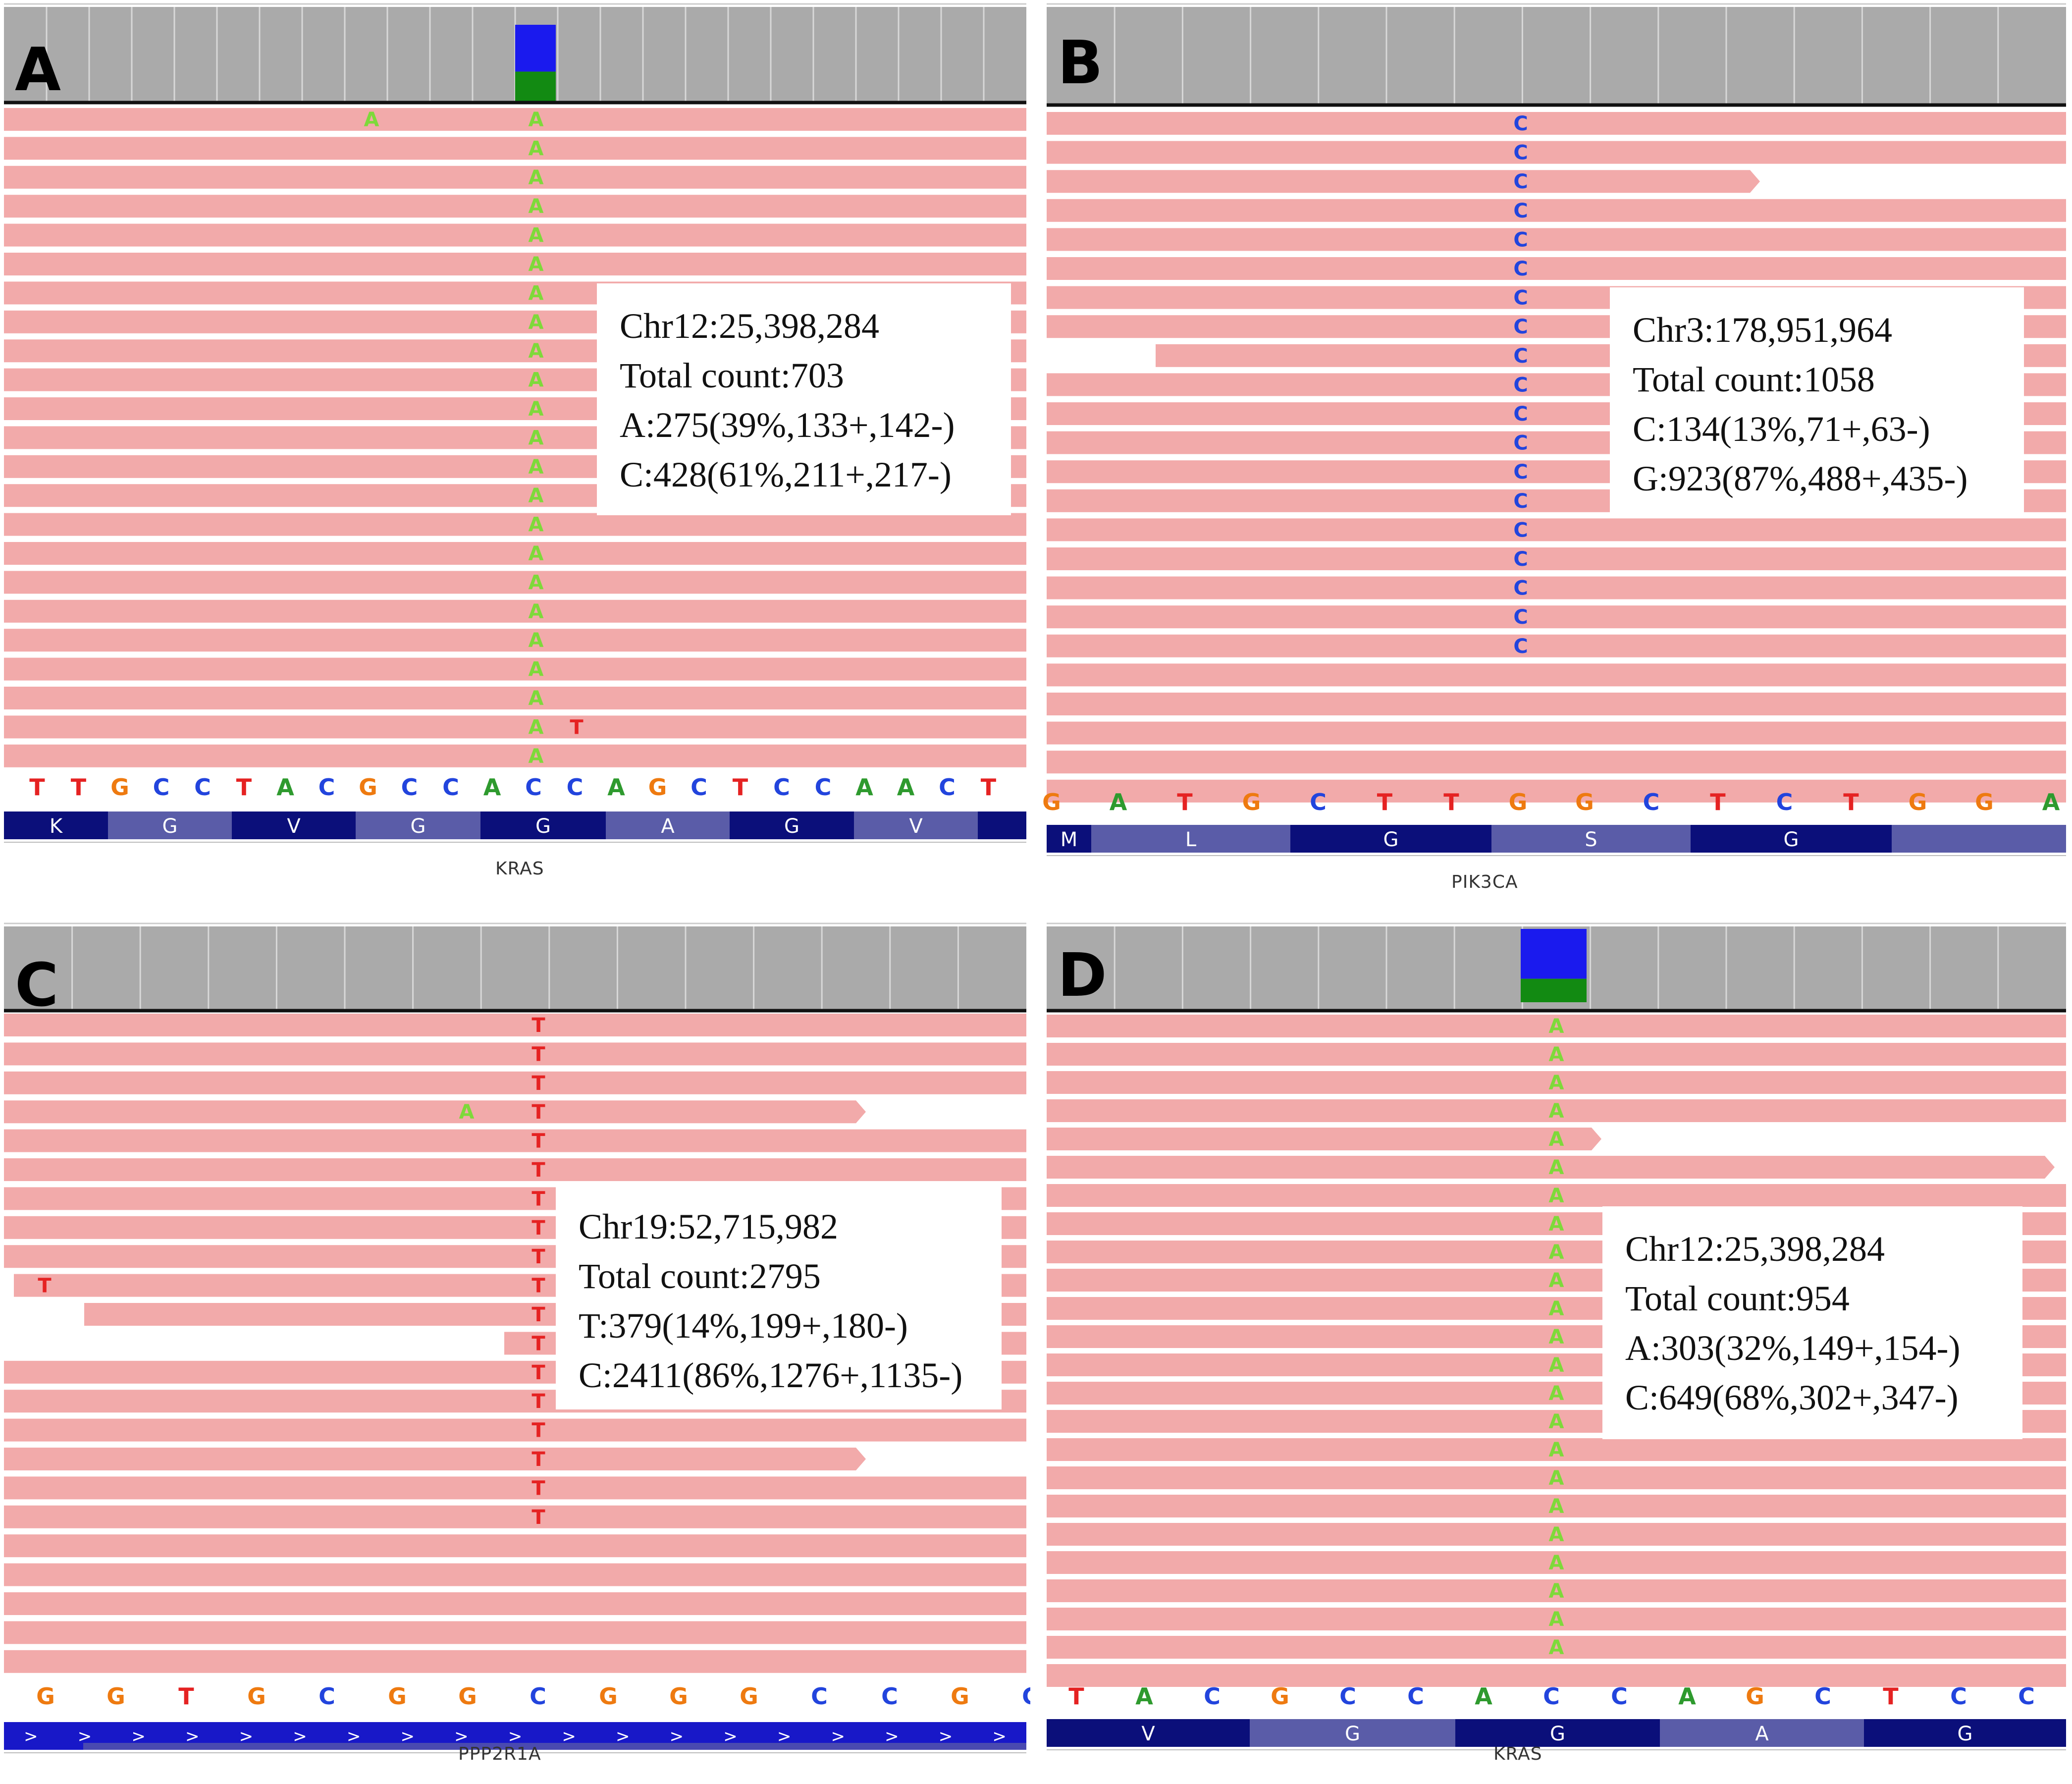 This screenshot has width=2072, height=1784. I want to click on coverage-bar-alt, so click(535, 87).